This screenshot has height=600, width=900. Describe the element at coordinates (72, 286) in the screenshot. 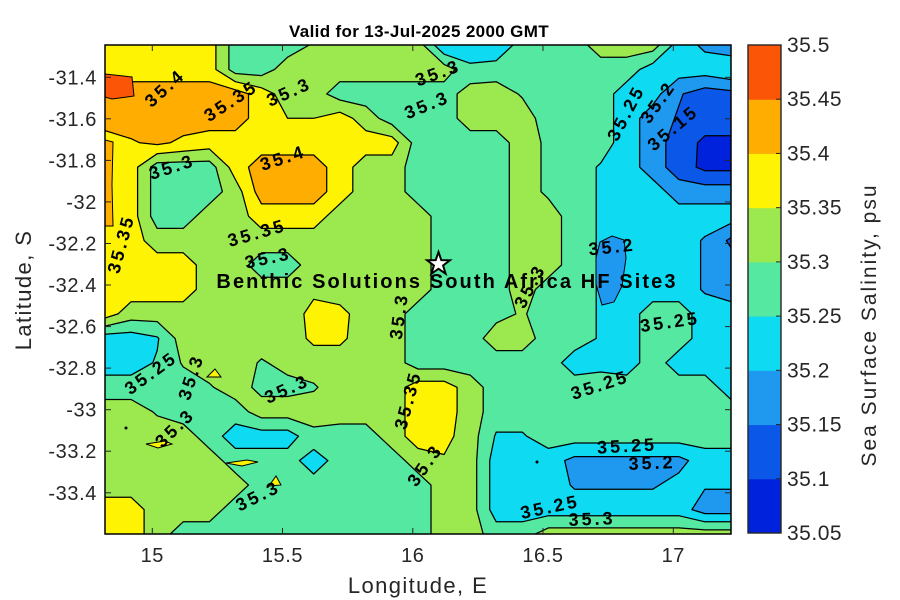

I see `svg-text: -32.4` at that location.